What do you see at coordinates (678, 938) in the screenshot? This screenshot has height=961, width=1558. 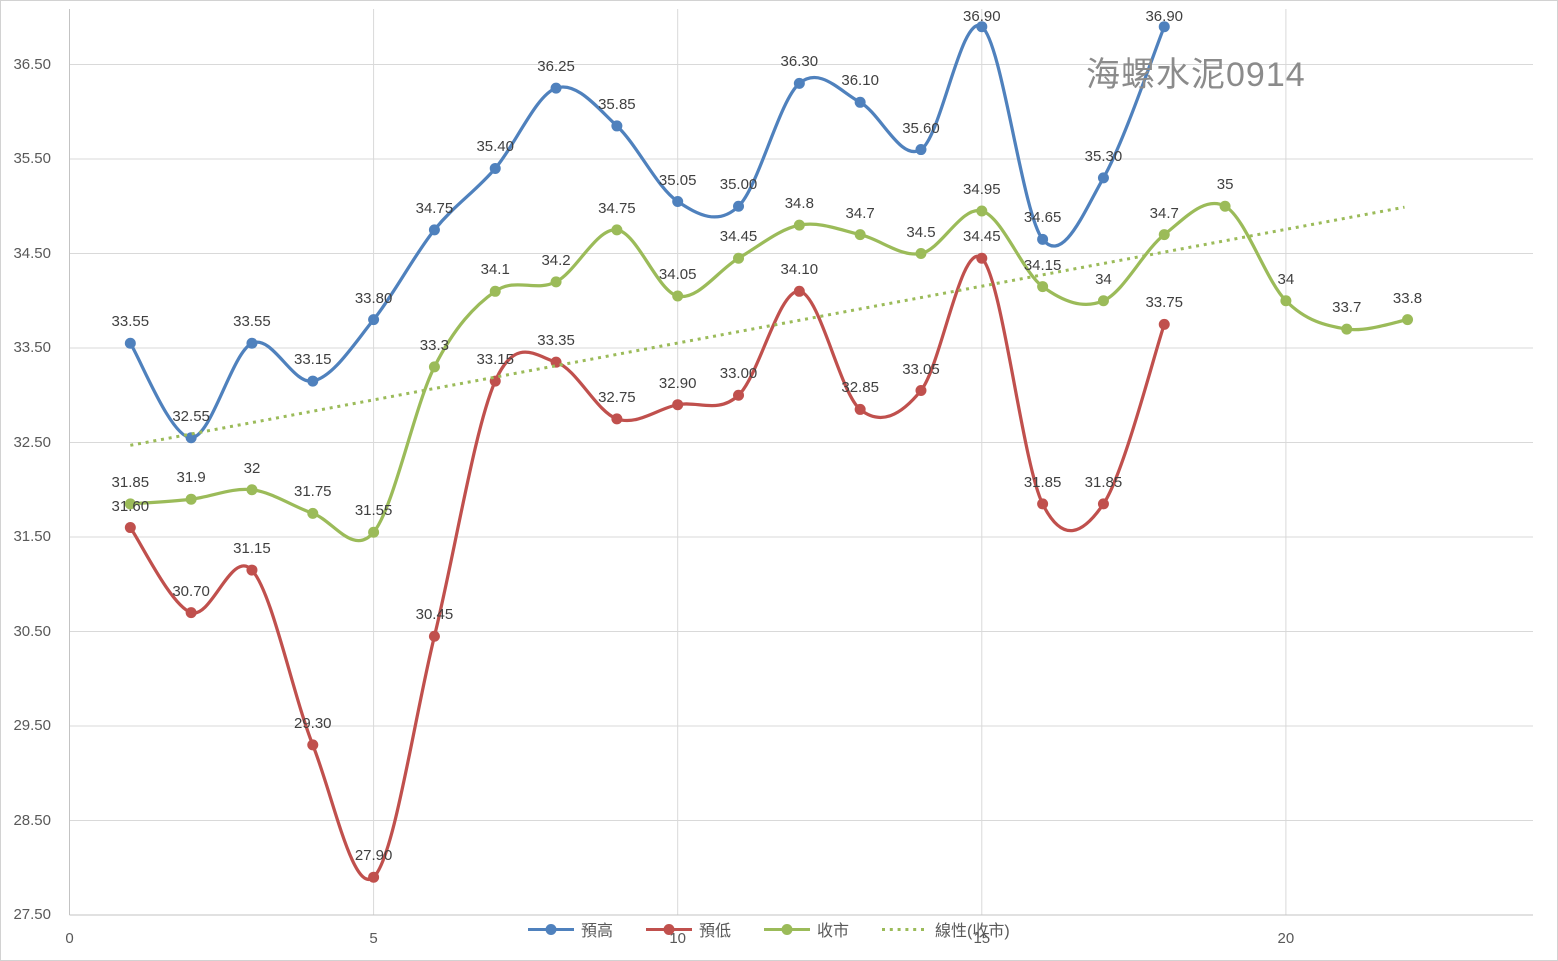 I see `x-tick-label: 10` at bounding box center [678, 938].